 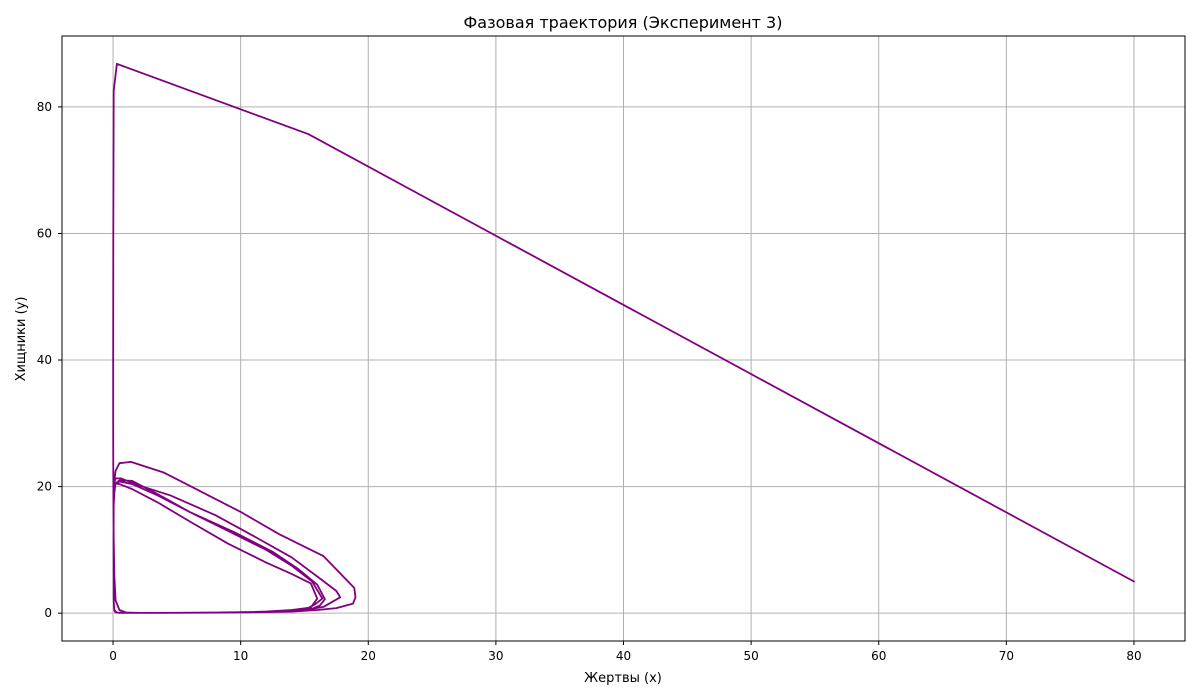 What do you see at coordinates (623, 678) in the screenshot?
I see `x-axis-title: Жертвы (x)` at bounding box center [623, 678].